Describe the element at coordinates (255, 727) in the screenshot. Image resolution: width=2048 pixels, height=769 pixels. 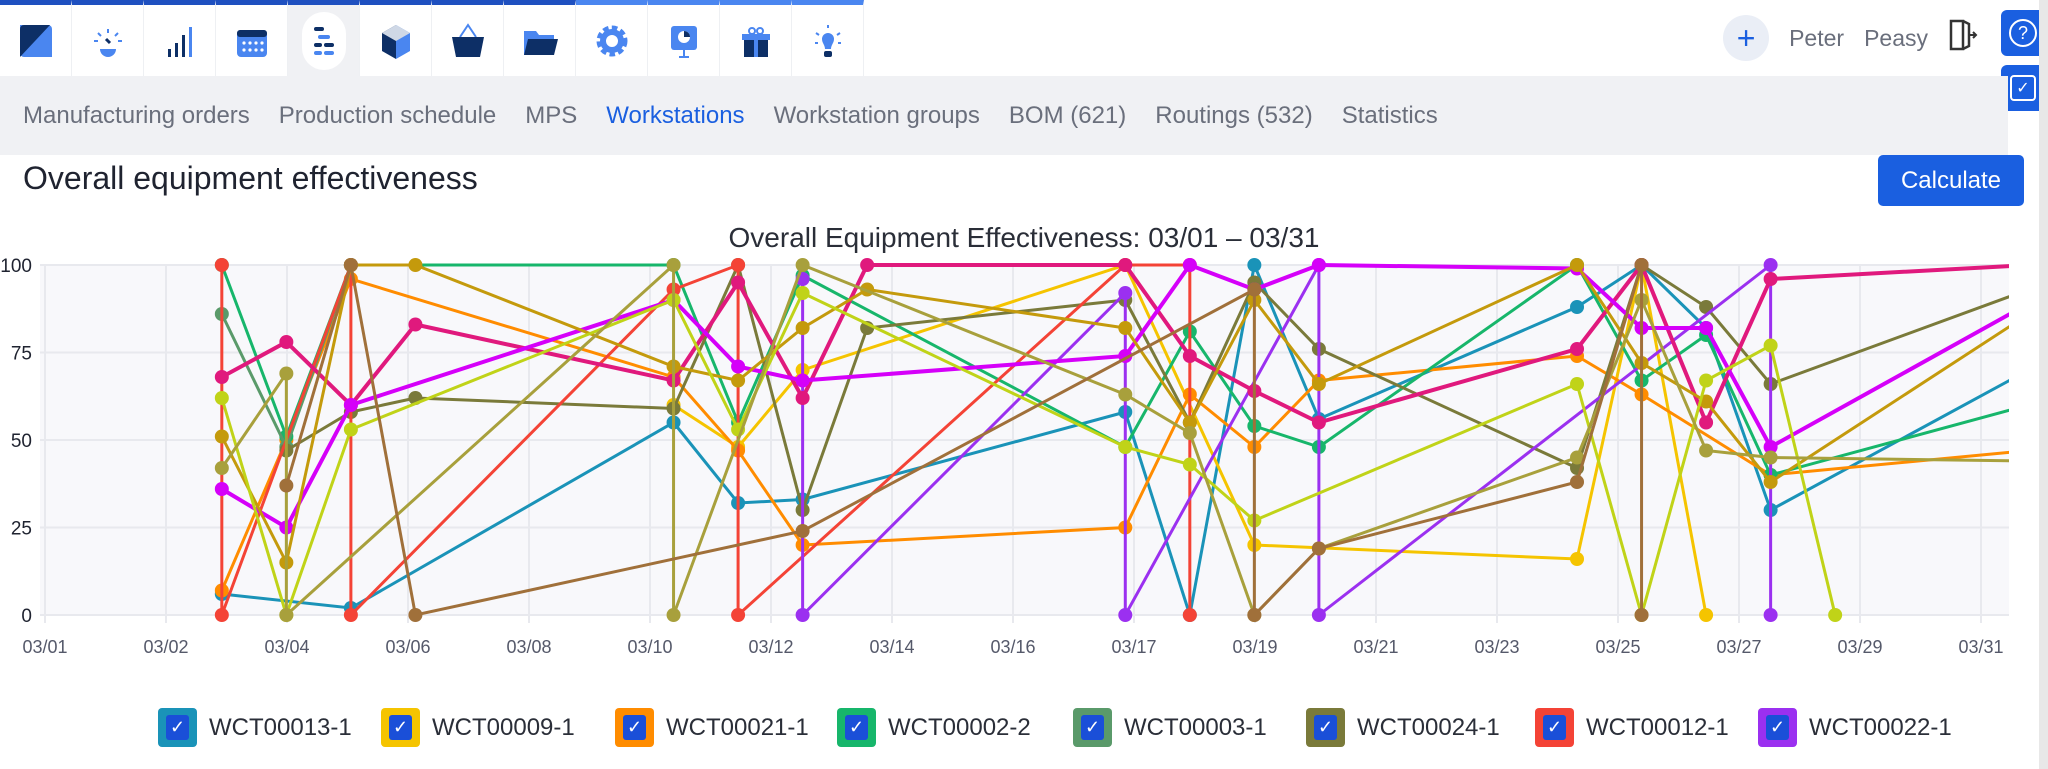
I see `legend-item: ✓ WCT00013-1` at that location.